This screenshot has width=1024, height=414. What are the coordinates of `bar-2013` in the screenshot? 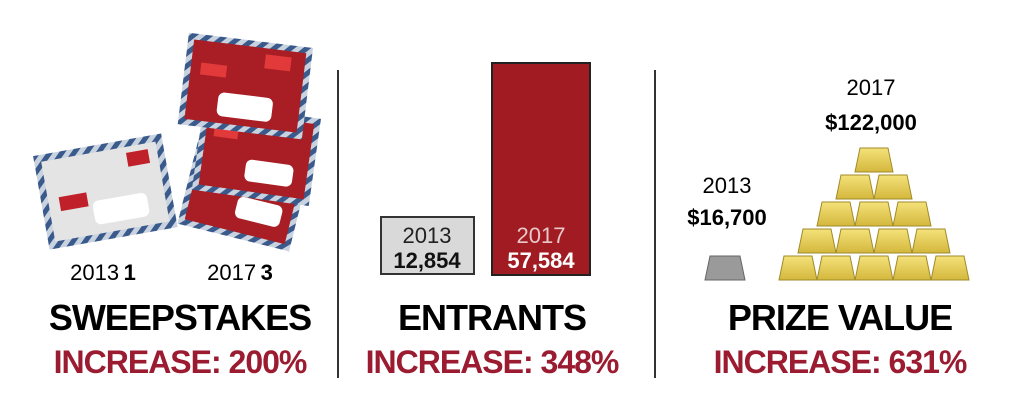 It's located at (427, 245).